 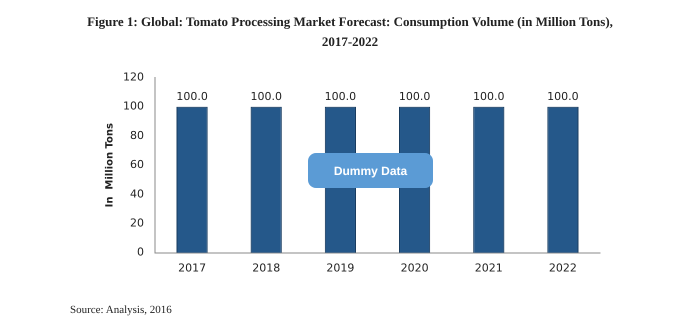 I want to click on y-tick-label: 60, so click(x=137, y=165).